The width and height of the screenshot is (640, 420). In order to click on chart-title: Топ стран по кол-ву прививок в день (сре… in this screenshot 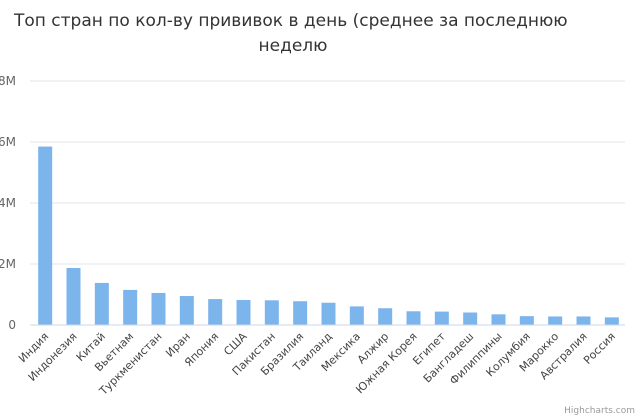, I will do `click(290, 33)`.